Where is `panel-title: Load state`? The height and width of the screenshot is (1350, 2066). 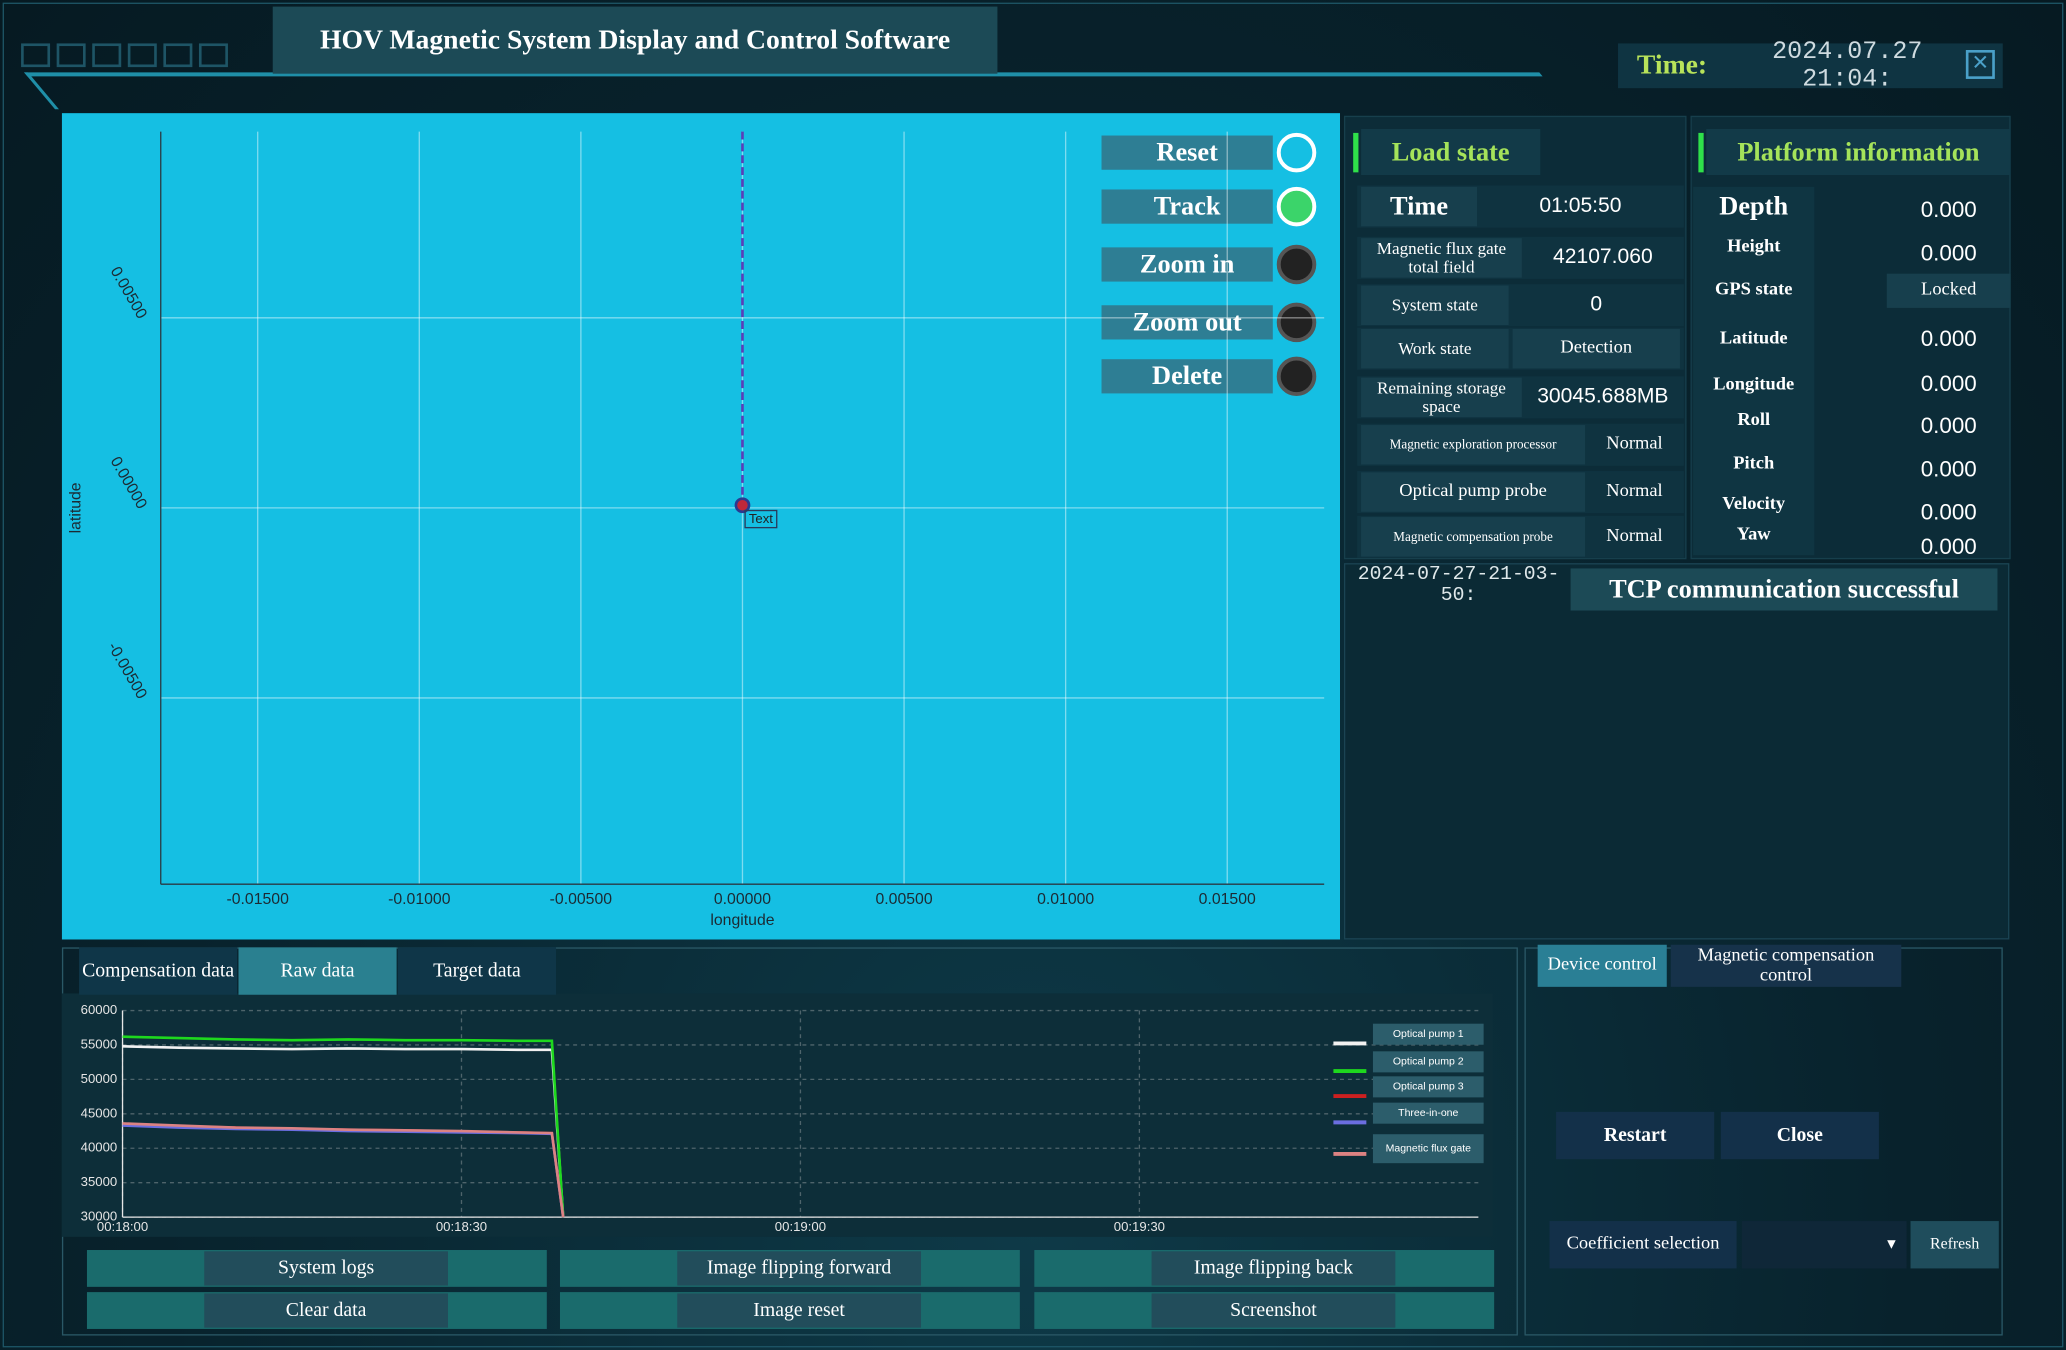 panel-title: Load state is located at coordinates (1451, 152).